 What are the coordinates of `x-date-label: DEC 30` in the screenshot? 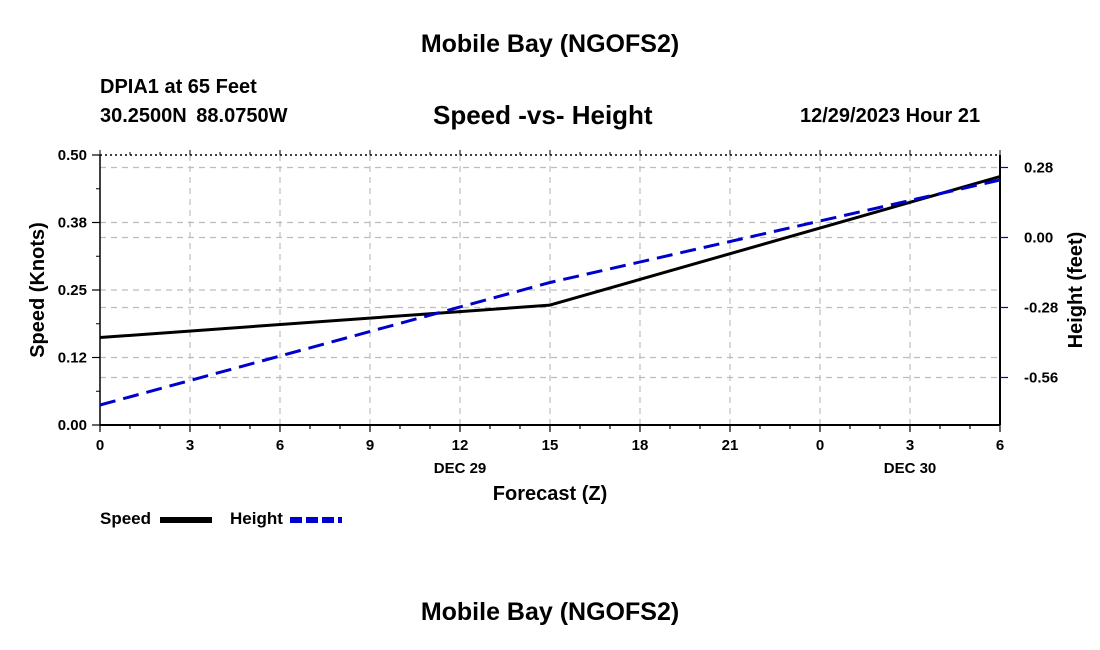 It's located at (910, 468).